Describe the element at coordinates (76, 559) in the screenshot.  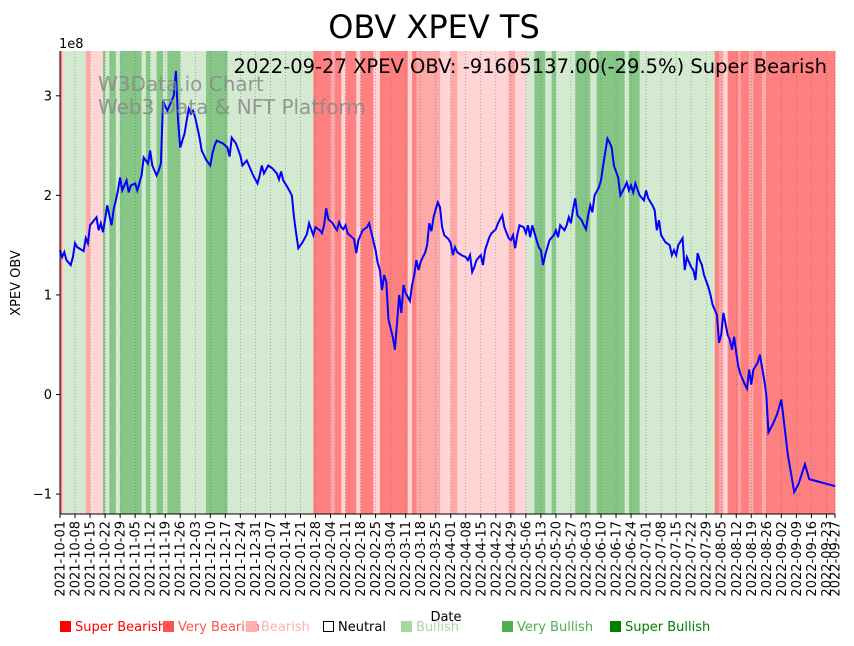
I see `x-tick-label: 2021-10-08` at that location.